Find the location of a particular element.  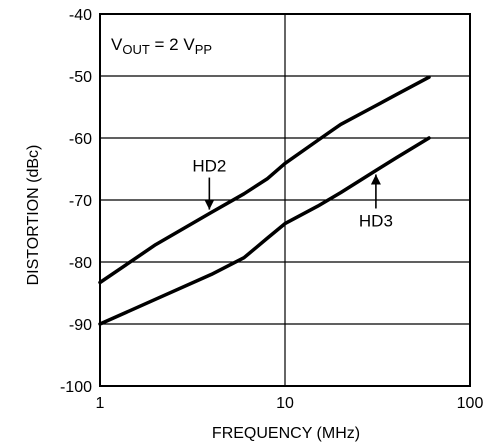

y-tick-label: -90 is located at coordinates (80, 325).